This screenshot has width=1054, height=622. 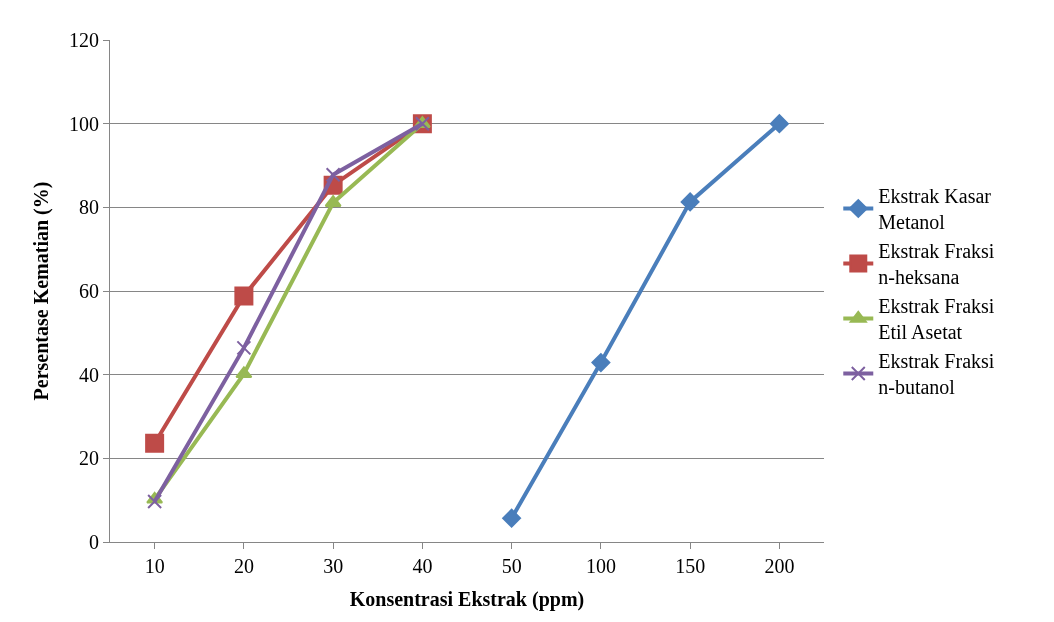 I want to click on y-tick-label: 40, so click(x=89, y=374).